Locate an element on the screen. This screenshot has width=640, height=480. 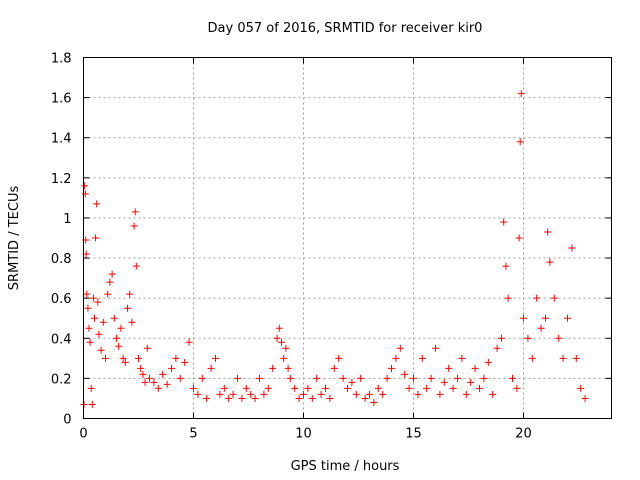
x-axis-label: GPS time / hours is located at coordinates (345, 466).